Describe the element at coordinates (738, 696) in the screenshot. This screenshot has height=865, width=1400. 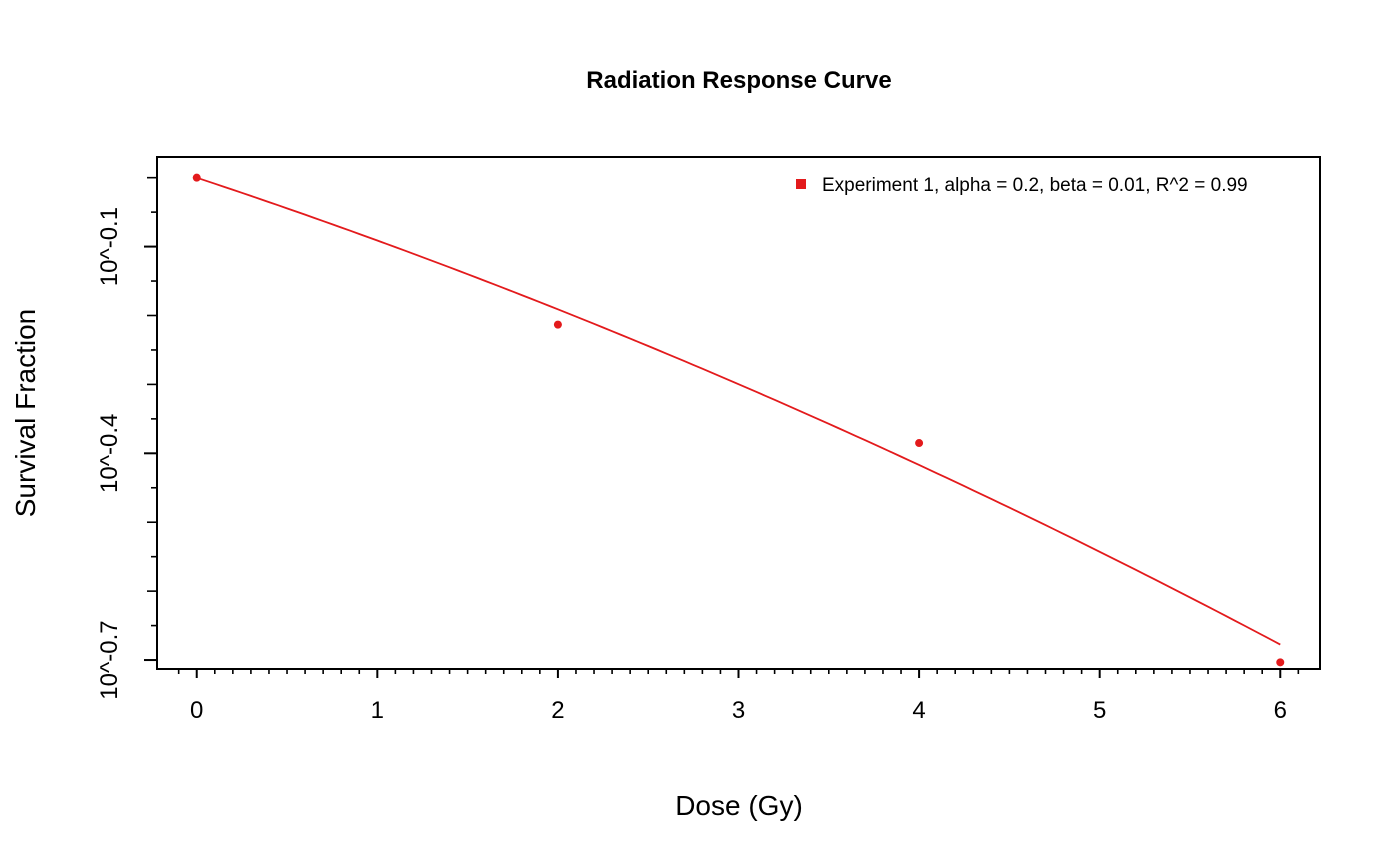
I see `x-axis: 0 1 2 3 4 5 6` at that location.